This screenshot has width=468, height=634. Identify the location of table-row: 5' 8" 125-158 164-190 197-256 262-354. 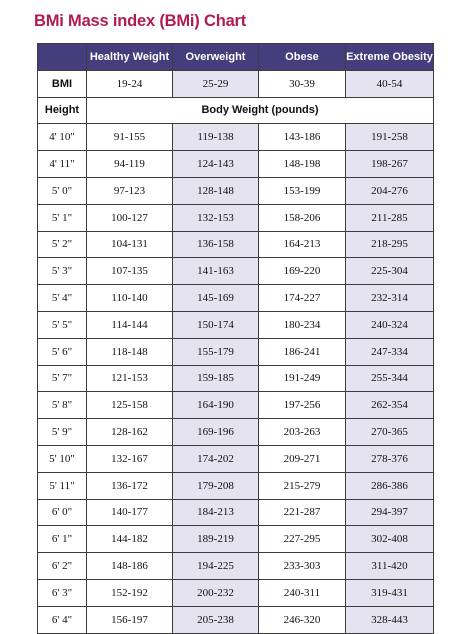
(235, 405).